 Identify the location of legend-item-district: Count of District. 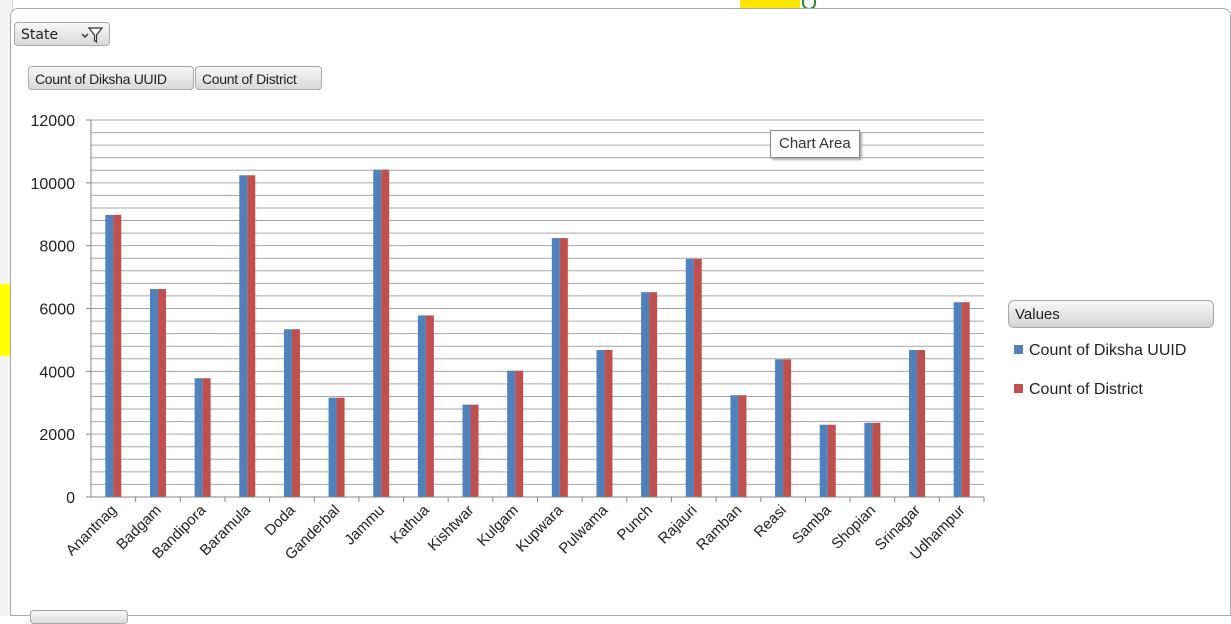
(1078, 390).